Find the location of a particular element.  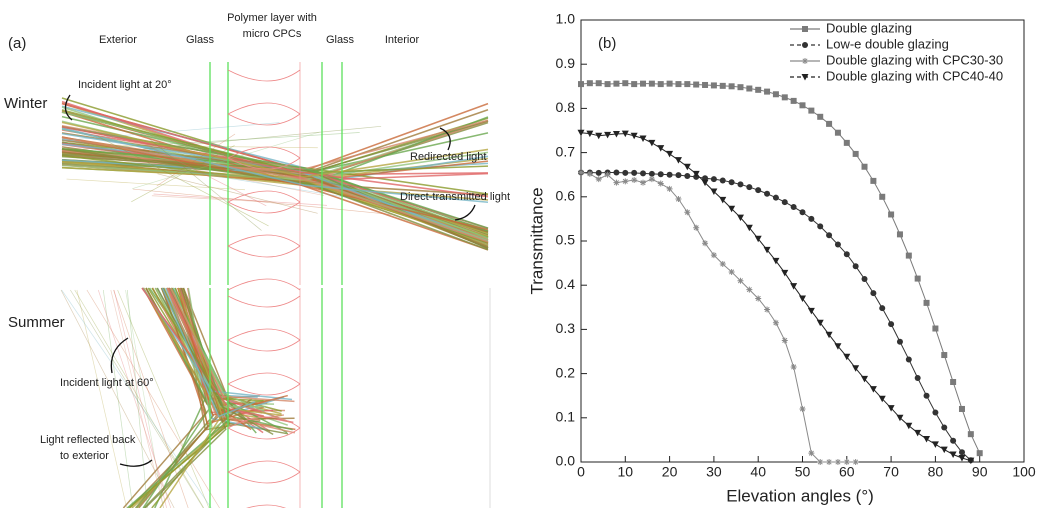

y-tick-label: 0.9 is located at coordinates (566, 63).